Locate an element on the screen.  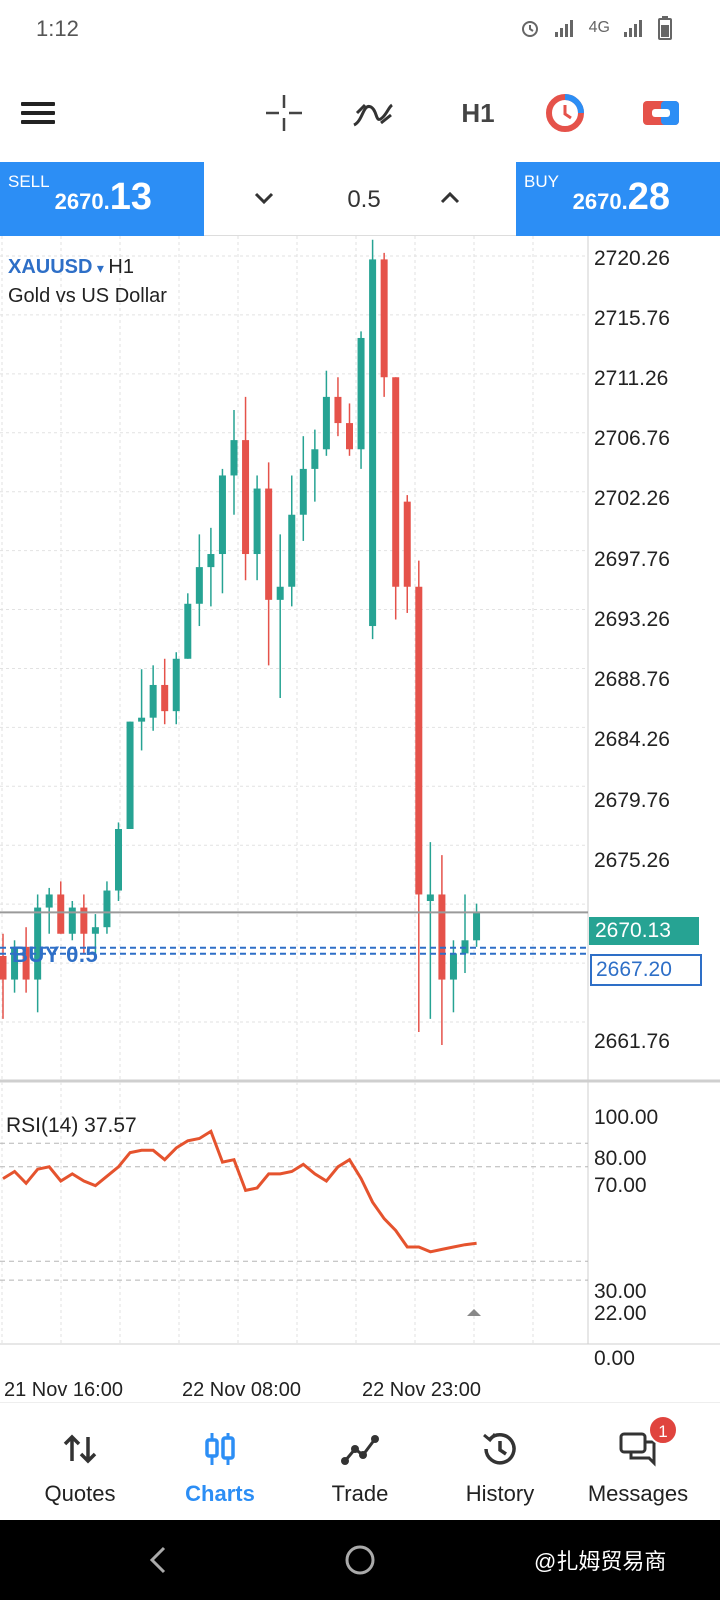
nav-messages: 1 Messages is located at coordinates (638, 1462).